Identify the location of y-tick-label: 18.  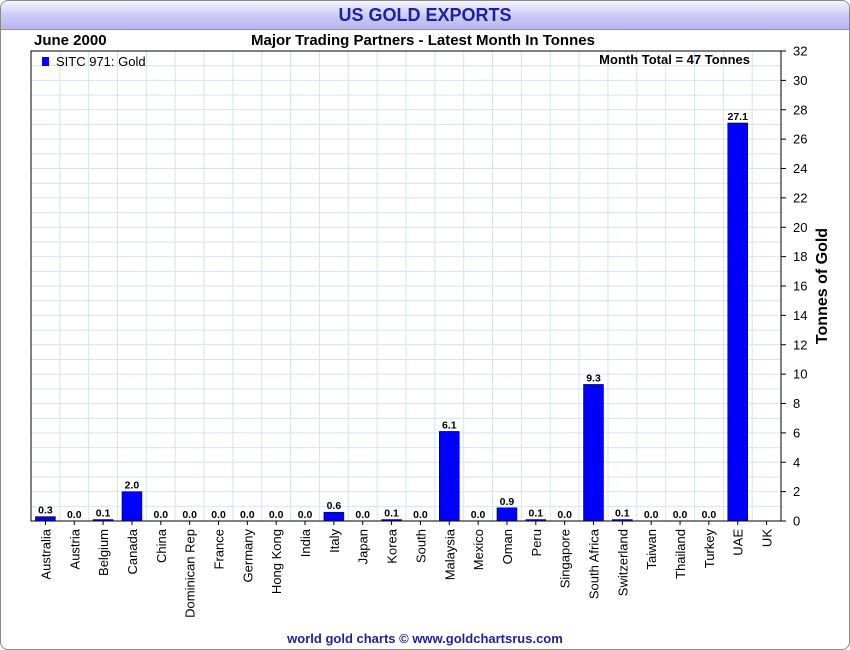
(800, 256).